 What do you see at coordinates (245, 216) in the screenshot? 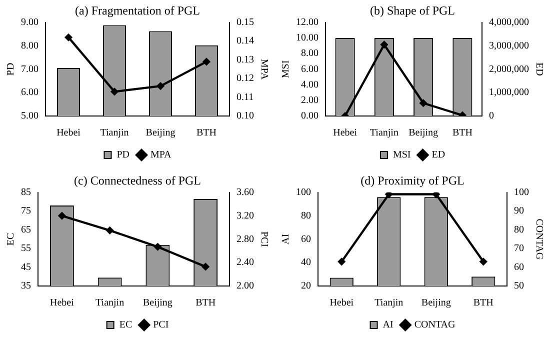
I see `y2-tick-label: 3.20` at bounding box center [245, 216].